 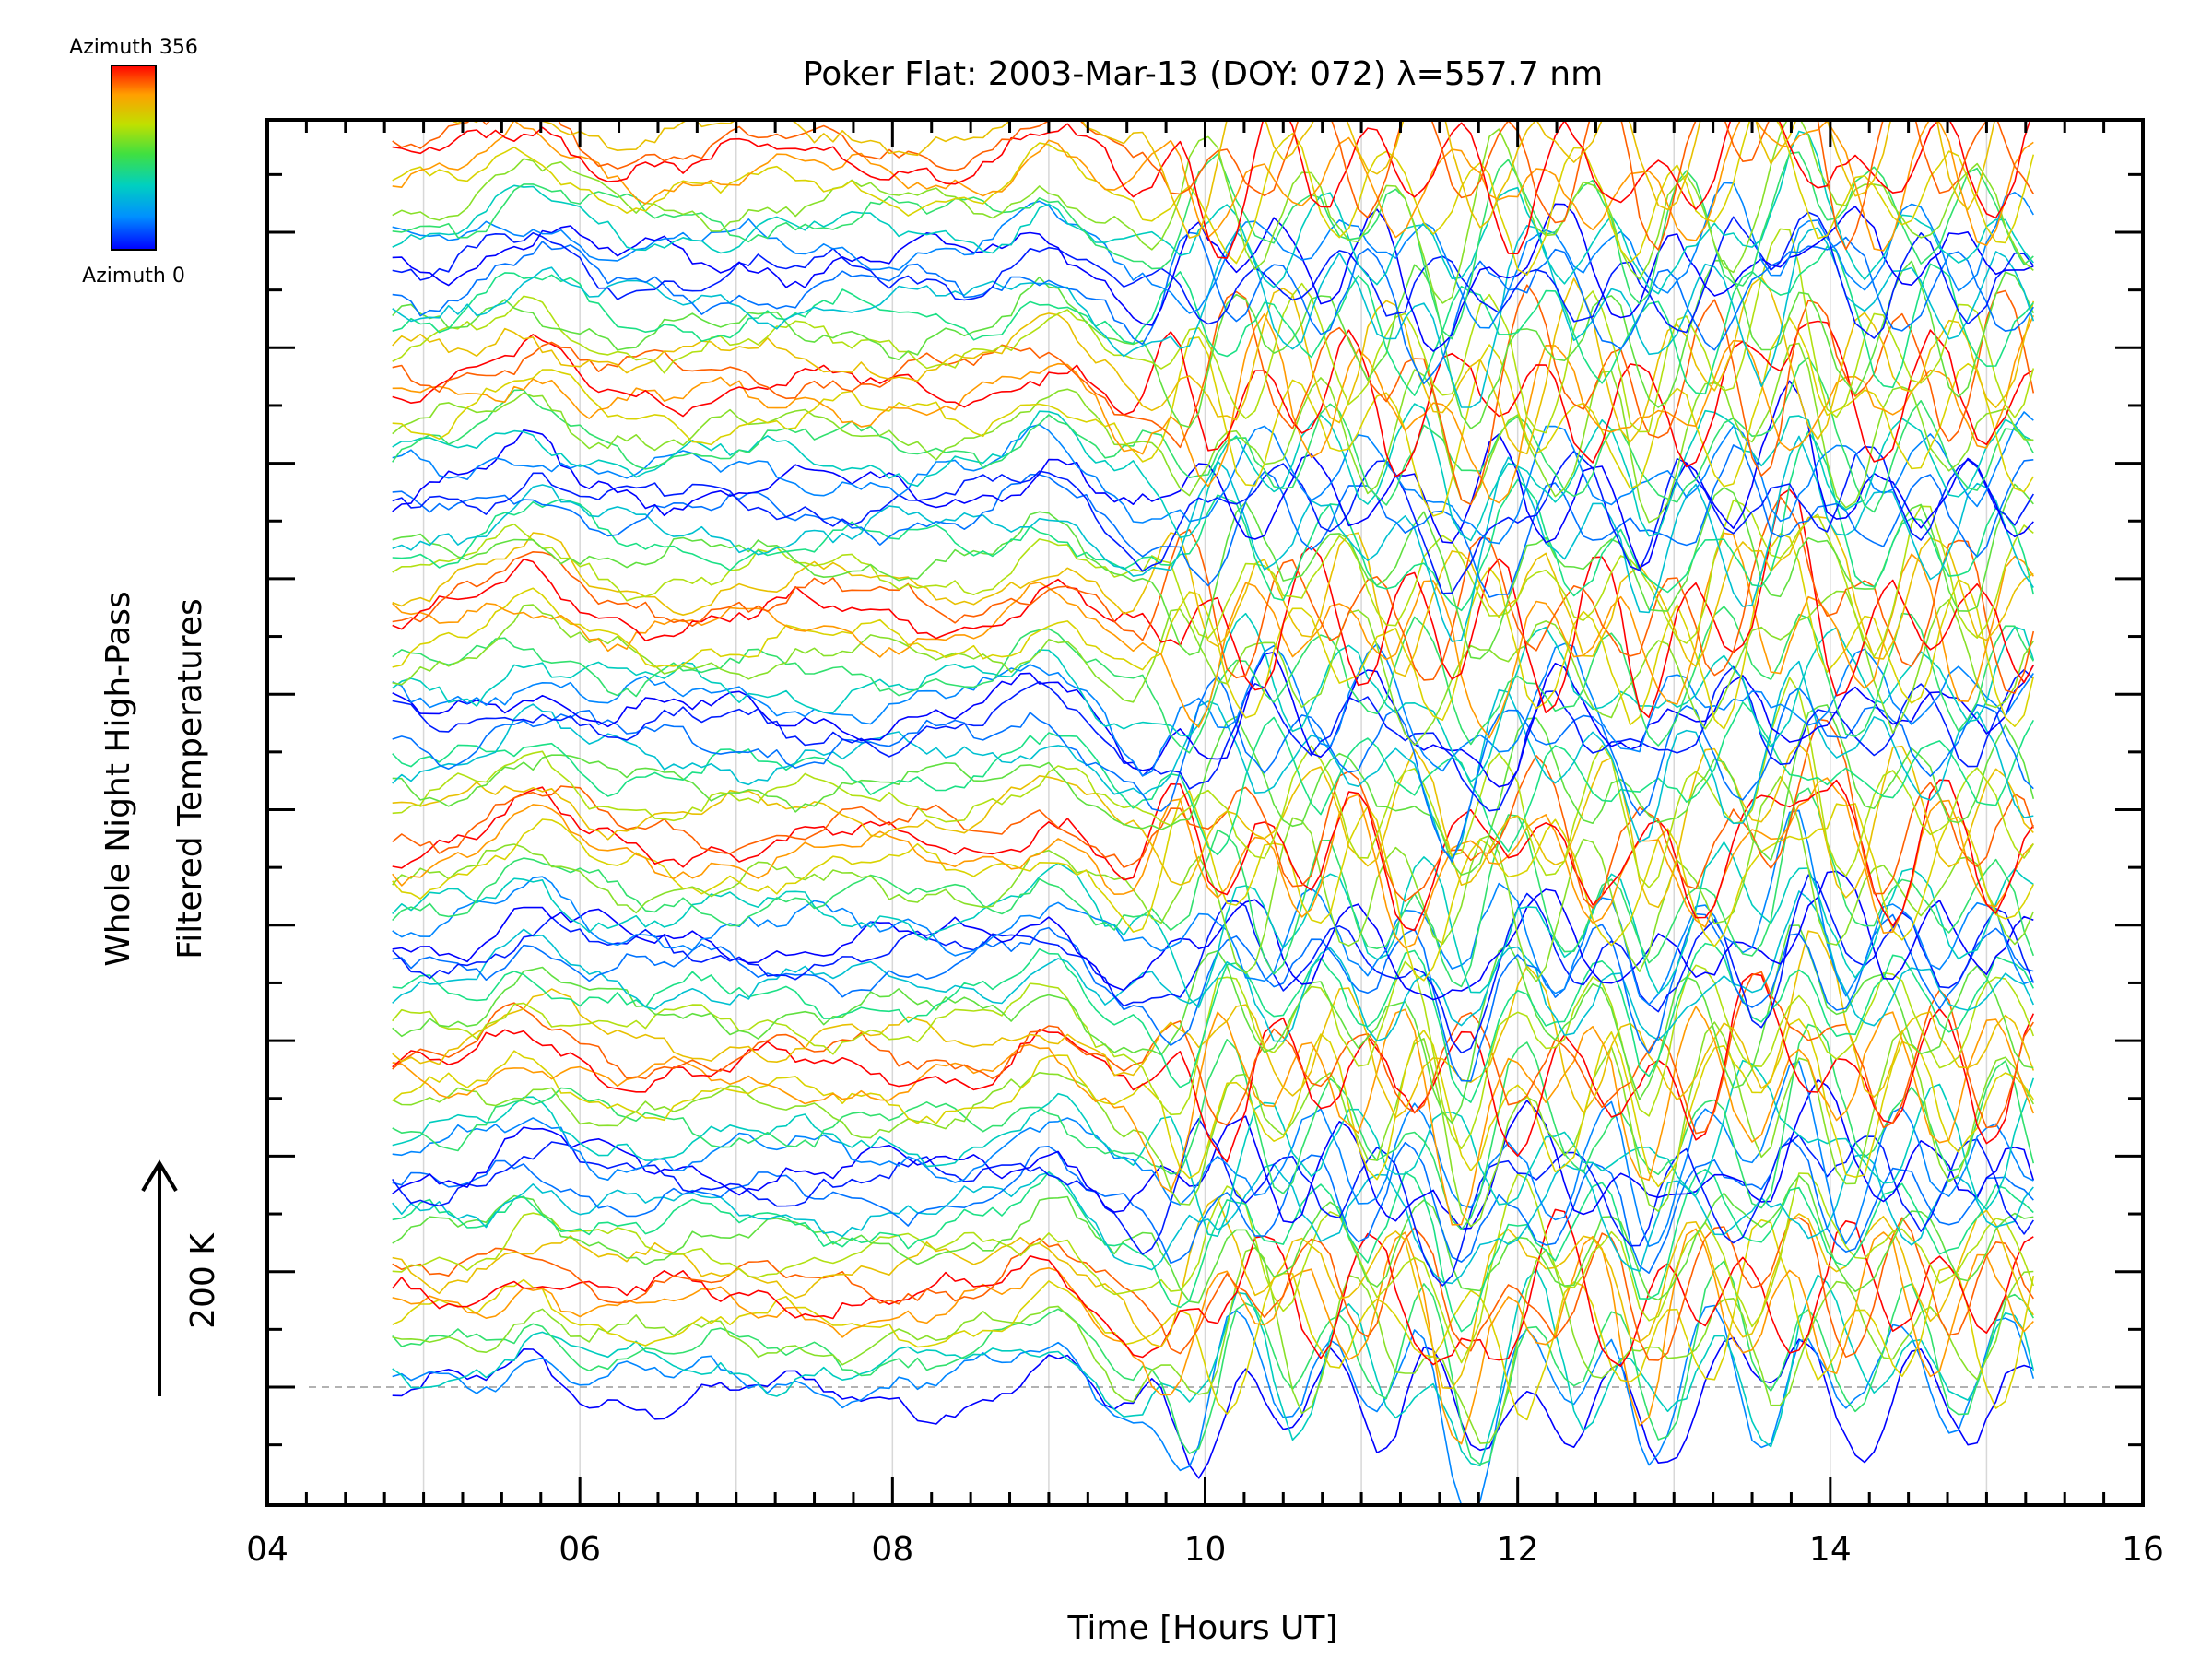 I want to click on y-axis-label-line2: Filtered Temperatures, so click(x=190, y=778).